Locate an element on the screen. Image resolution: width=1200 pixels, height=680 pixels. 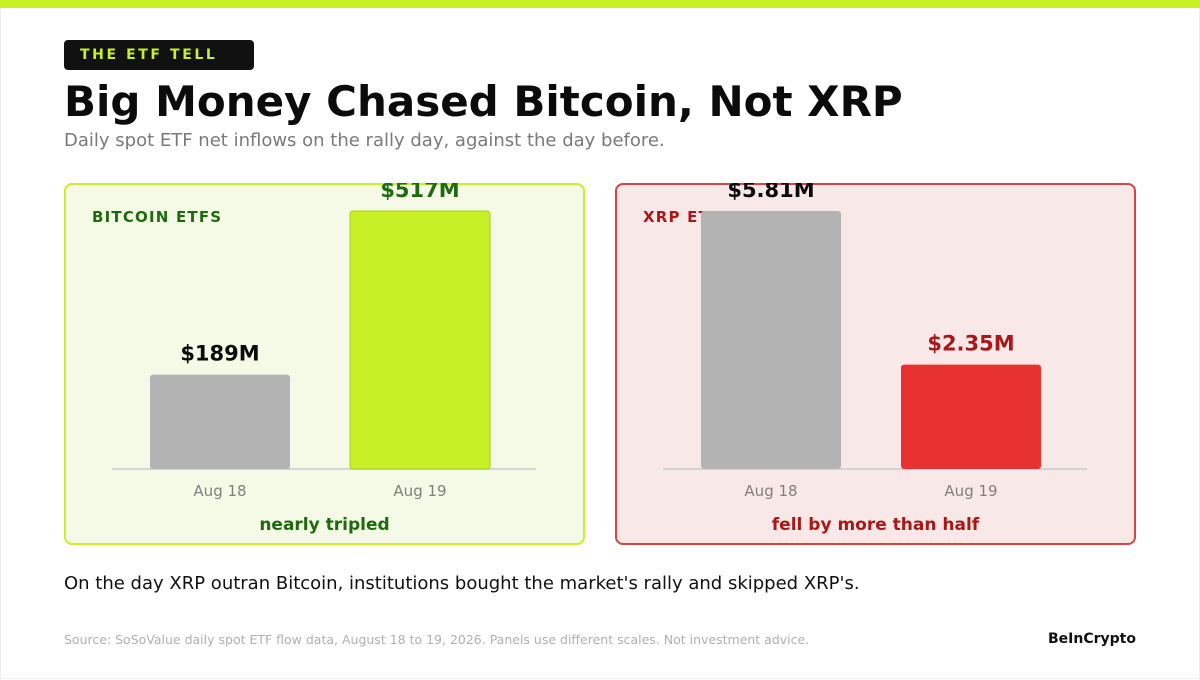
kicker-badge: THE ETF TELL is located at coordinates (159, 55).